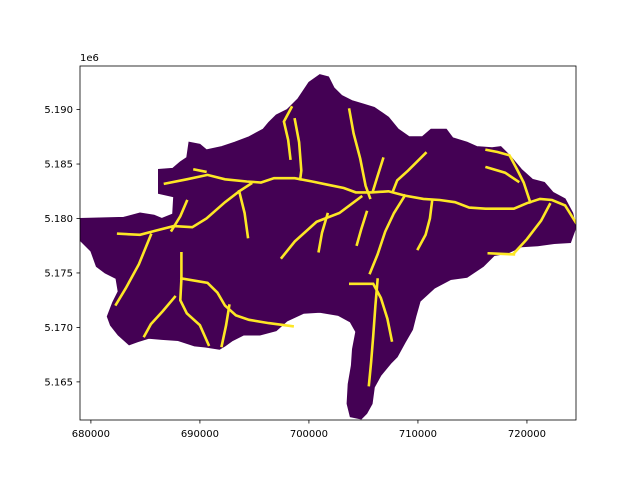  I want to click on y-tick-label: 5.170, so click(58, 328).